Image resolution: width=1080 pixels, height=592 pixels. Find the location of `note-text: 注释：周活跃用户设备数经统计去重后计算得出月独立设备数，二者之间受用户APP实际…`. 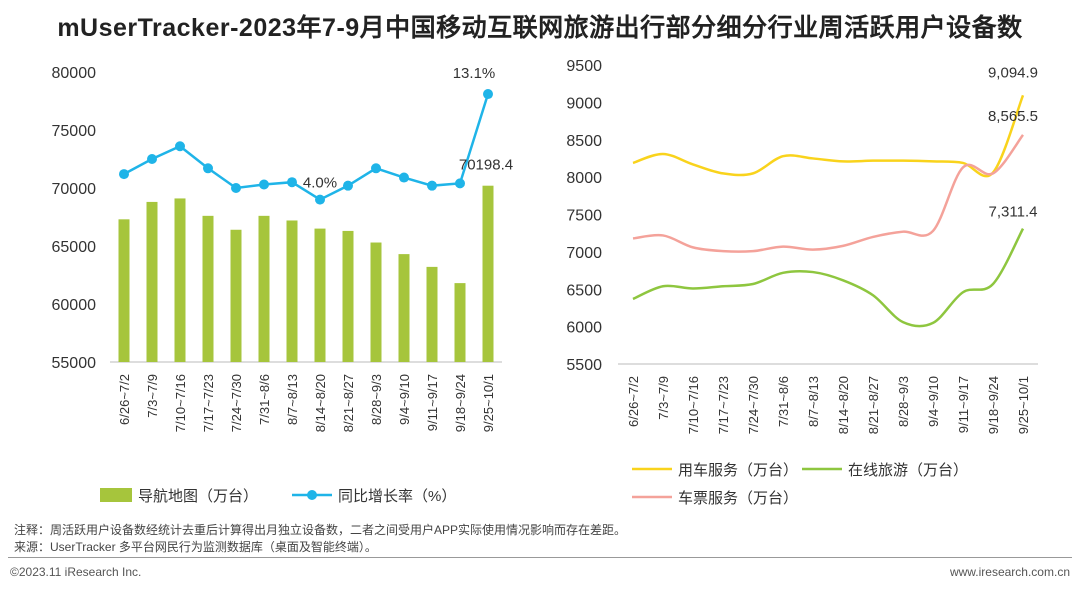

note-text: 注释：周活跃用户设备数经统计去重后计算得出月独立设备数，二者之间受用户APP实际… is located at coordinates (320, 530).